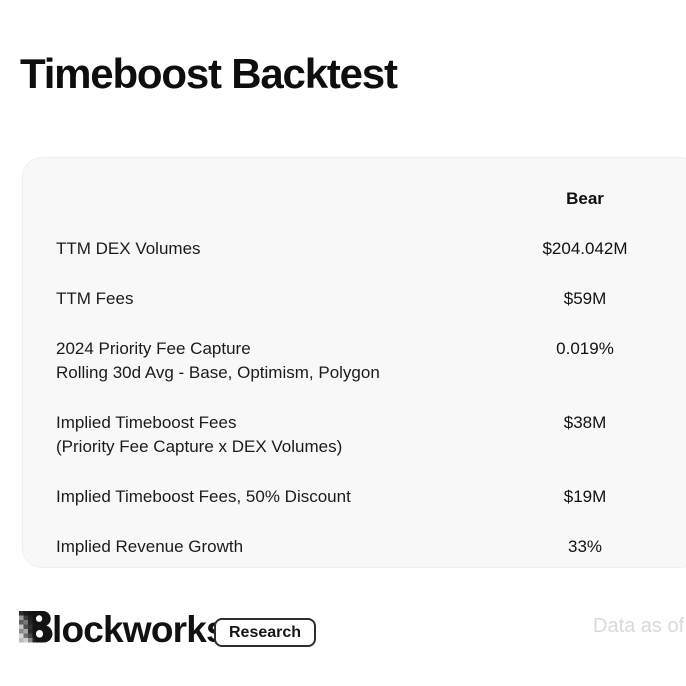 The width and height of the screenshot is (686, 686). What do you see at coordinates (203, 496) in the screenshot?
I see `row-label: Implied Timeboost Fees, 50% Discount` at bounding box center [203, 496].